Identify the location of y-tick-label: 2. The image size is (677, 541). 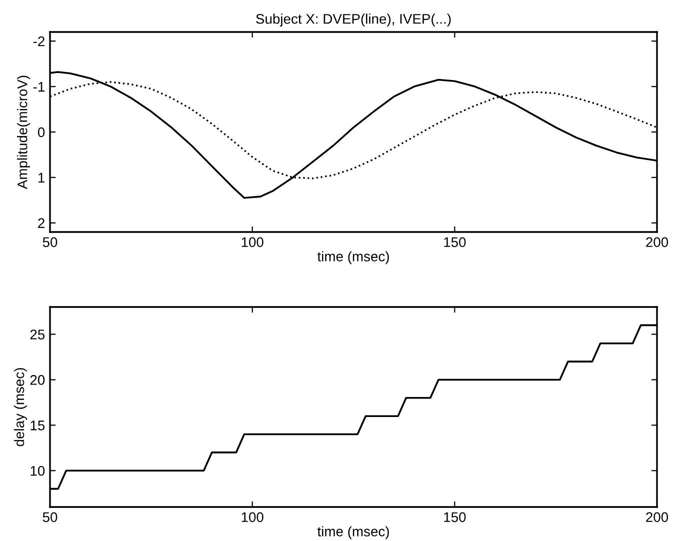
(41, 223).